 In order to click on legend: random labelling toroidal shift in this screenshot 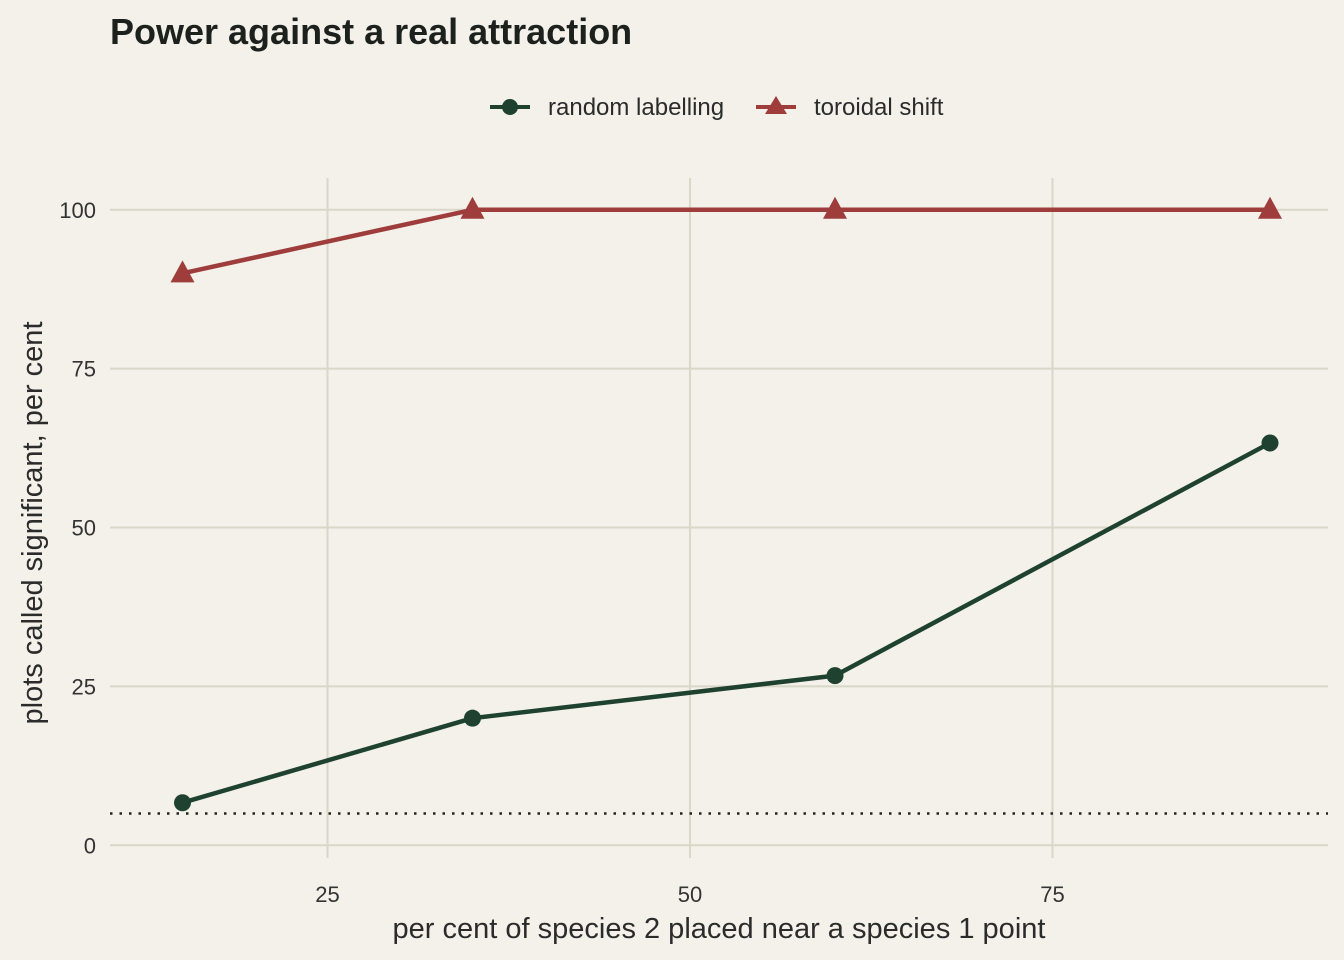, I will do `click(717, 107)`.